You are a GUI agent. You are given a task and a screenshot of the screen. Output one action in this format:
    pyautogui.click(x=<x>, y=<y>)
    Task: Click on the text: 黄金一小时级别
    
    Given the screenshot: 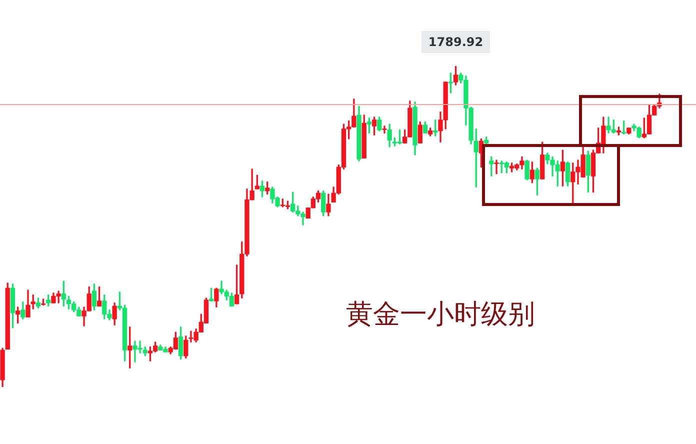 What is the action you would take?
    pyautogui.click(x=440, y=315)
    